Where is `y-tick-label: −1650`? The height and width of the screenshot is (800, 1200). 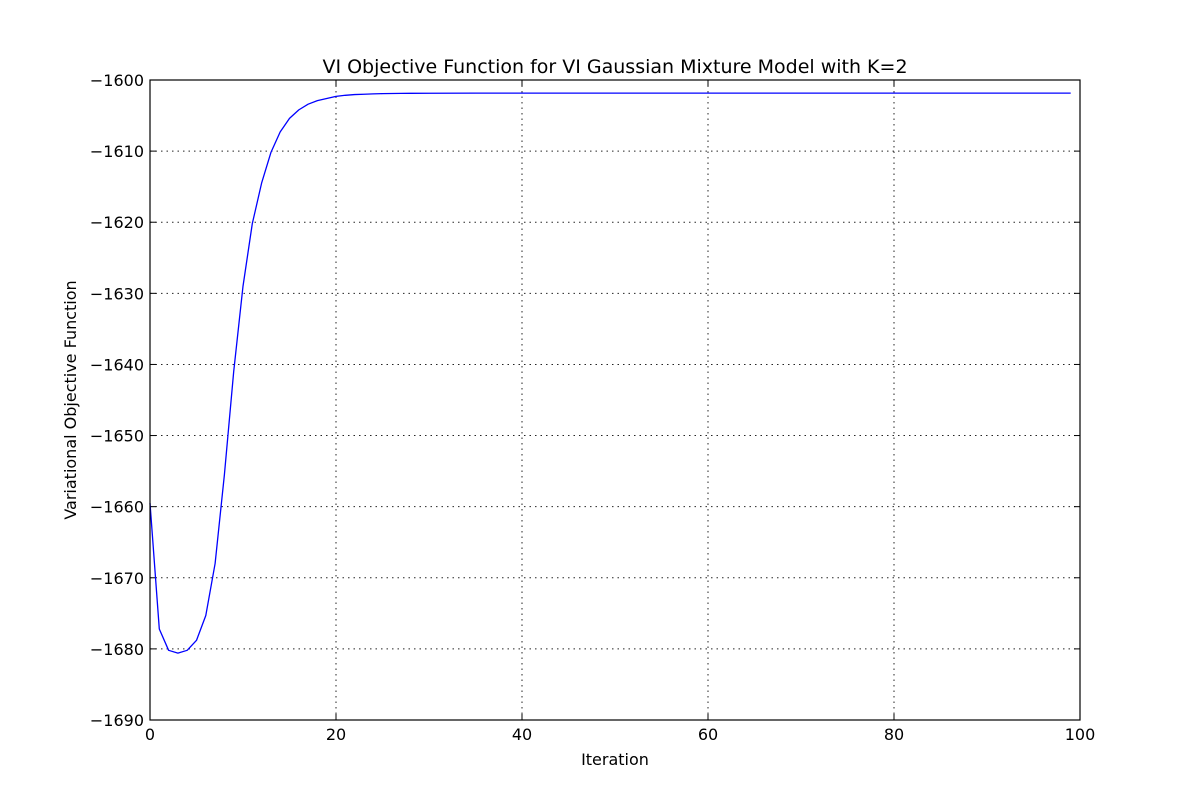 y-tick-label: −1650 is located at coordinates (117, 436).